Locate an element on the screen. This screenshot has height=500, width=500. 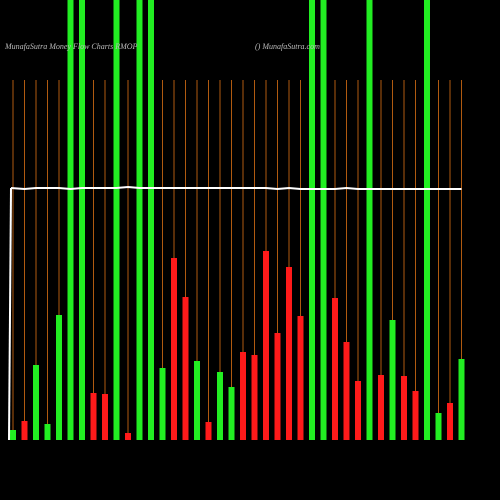
chart-title: MunafaSutra Money Flow Charts RMOP is located at coordinates (71, 46).